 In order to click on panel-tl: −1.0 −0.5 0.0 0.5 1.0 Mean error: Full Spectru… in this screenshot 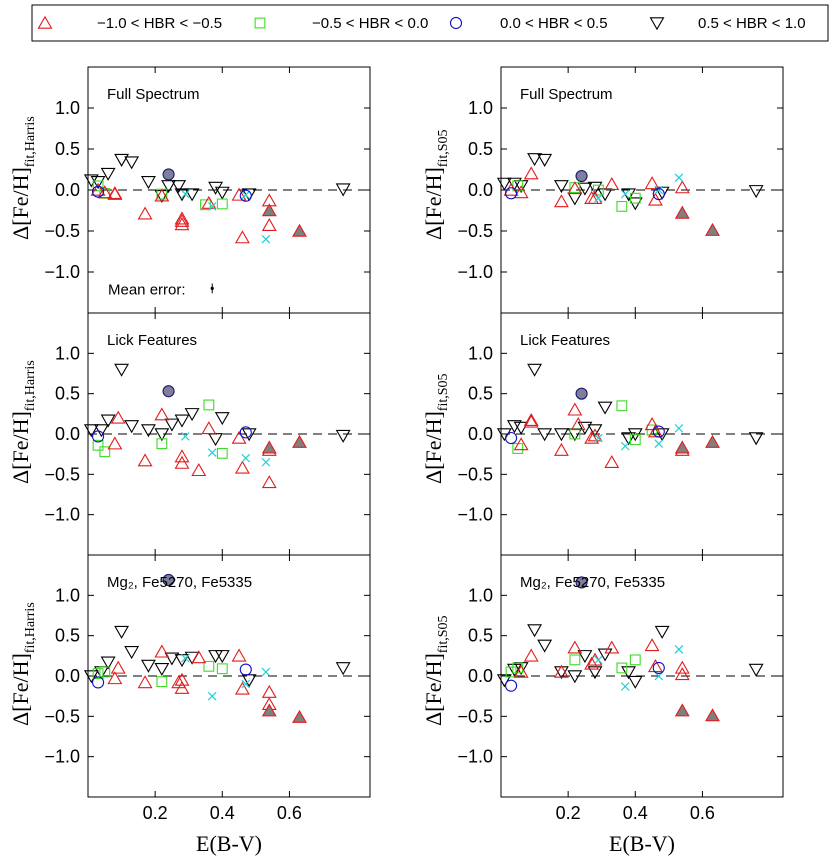, I will do `click(189, 190)`.